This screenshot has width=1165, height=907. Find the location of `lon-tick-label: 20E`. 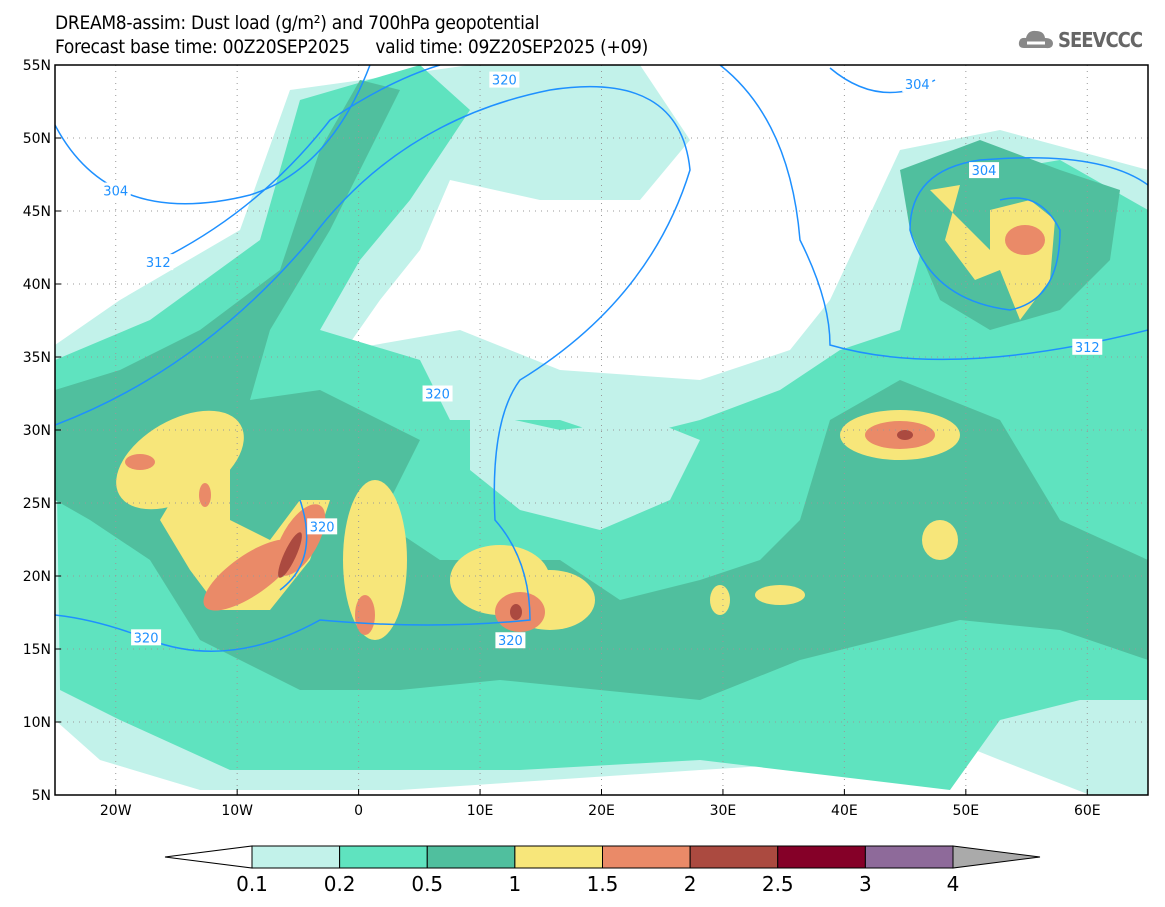

lon-tick-label: 20E is located at coordinates (601, 811).